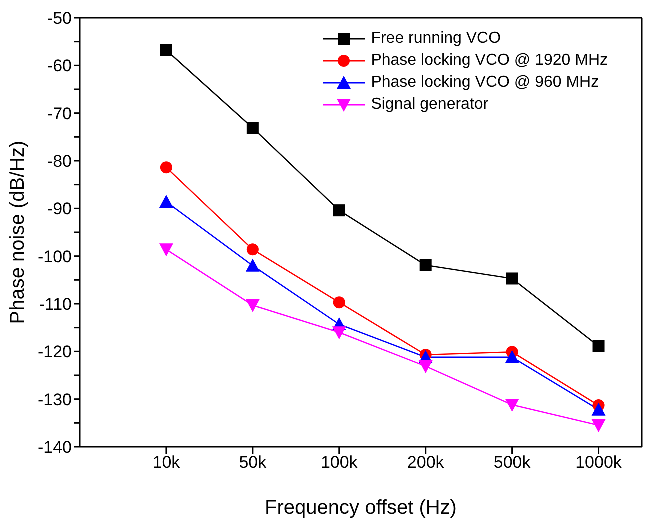  I want to click on legend-label: Free running VCO, so click(436, 39).